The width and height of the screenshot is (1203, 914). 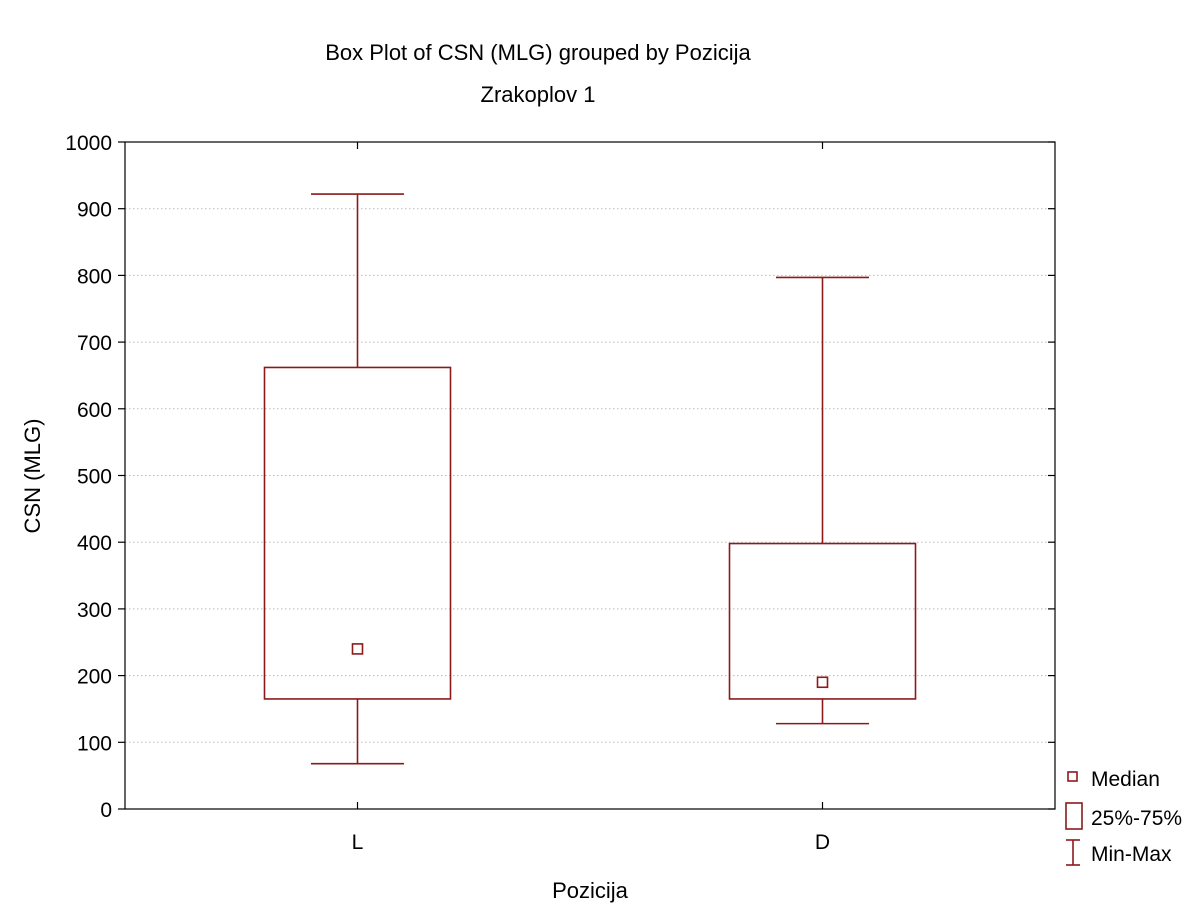 I want to click on legend-box-icon, so click(x=1074, y=816).